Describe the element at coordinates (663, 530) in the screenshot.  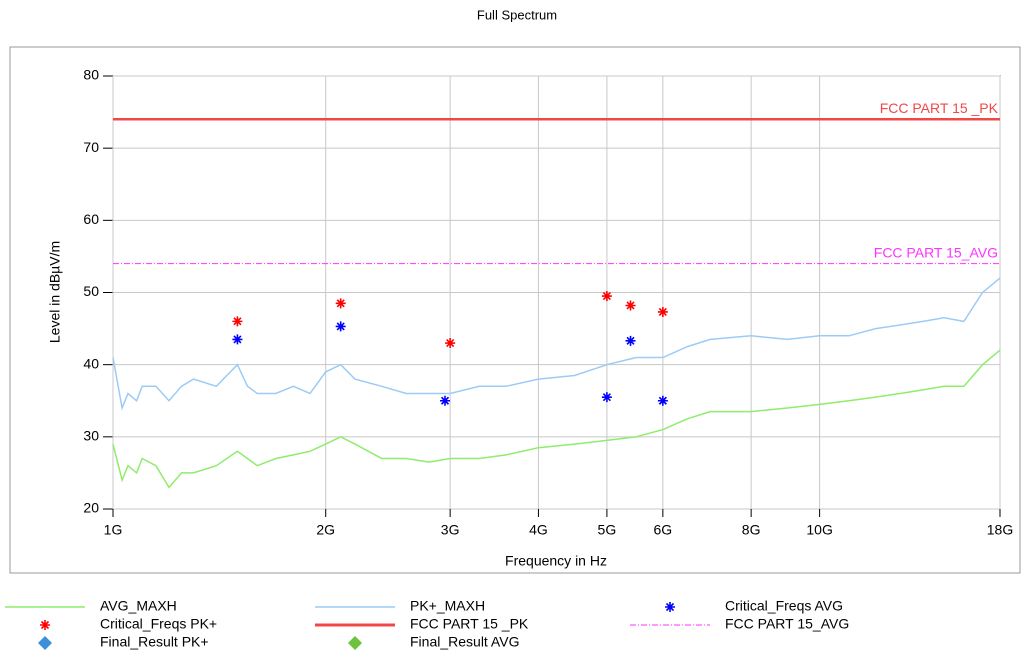
I see `x-tick-label: 6G` at that location.